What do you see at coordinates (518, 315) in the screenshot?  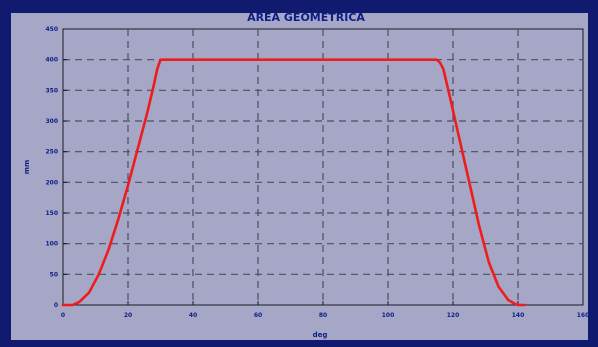 I see `x-tick-label: 140` at bounding box center [518, 315].